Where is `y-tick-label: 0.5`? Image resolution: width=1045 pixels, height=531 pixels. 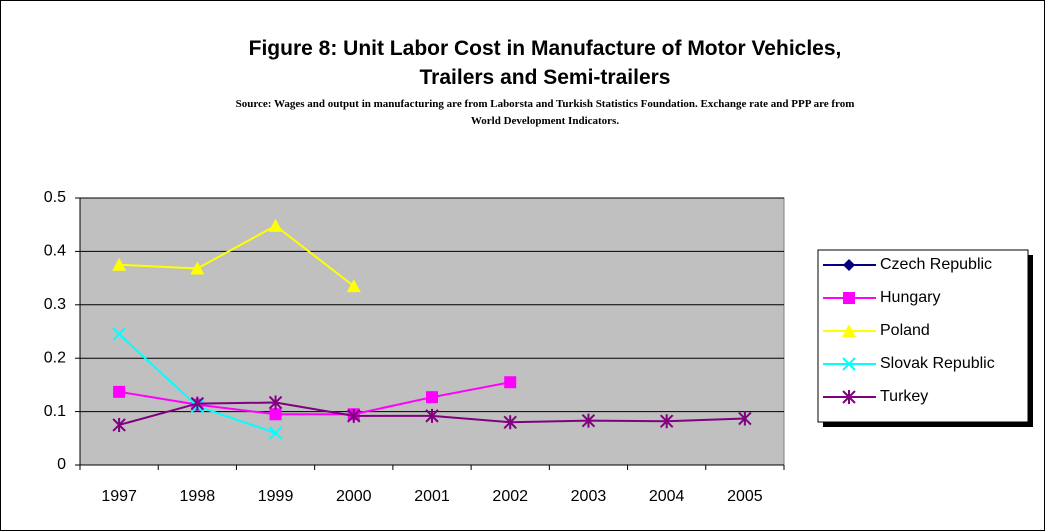 y-tick-label: 0.5 is located at coordinates (55, 197).